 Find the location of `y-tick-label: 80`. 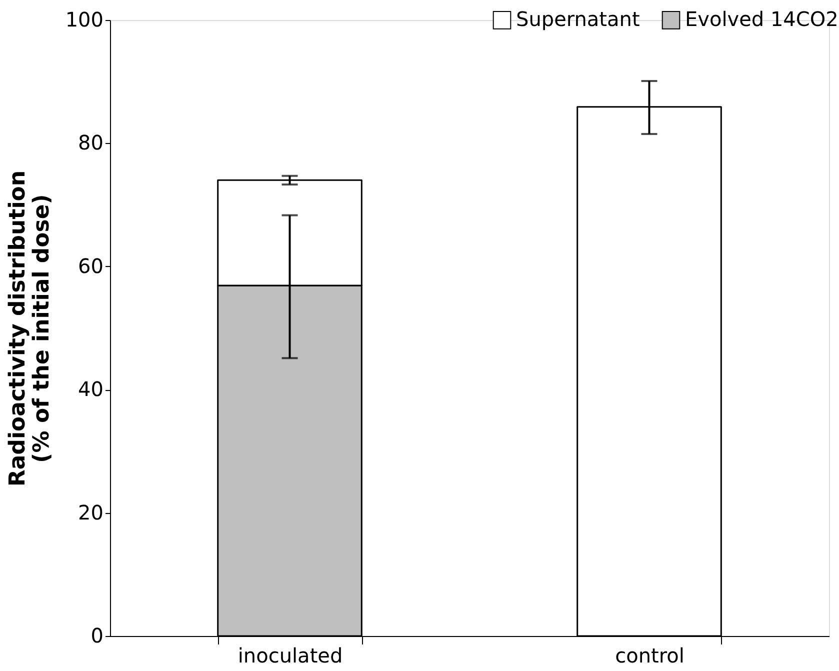

y-tick-label: 80 is located at coordinates (91, 142).